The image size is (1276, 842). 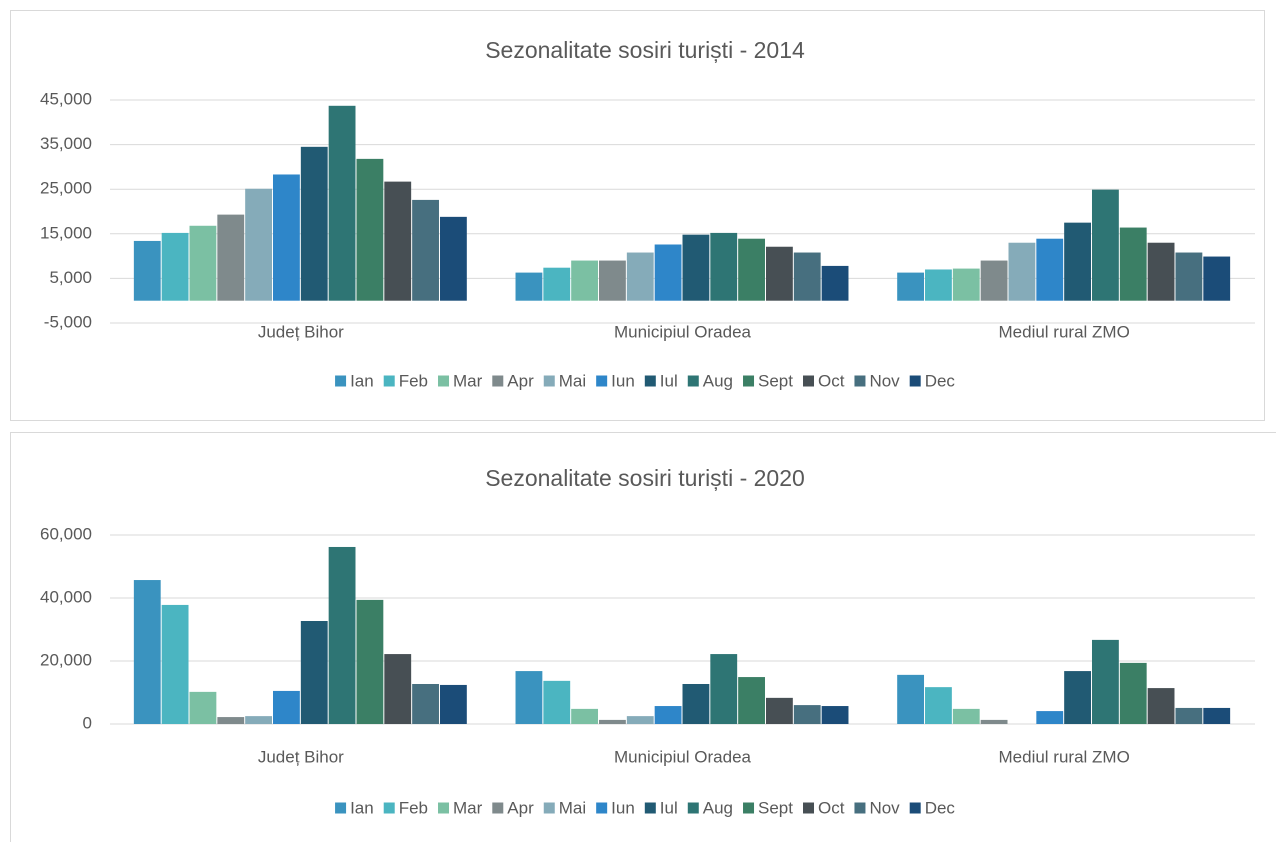 I want to click on y-tick-label: 15,000, so click(x=66, y=232).